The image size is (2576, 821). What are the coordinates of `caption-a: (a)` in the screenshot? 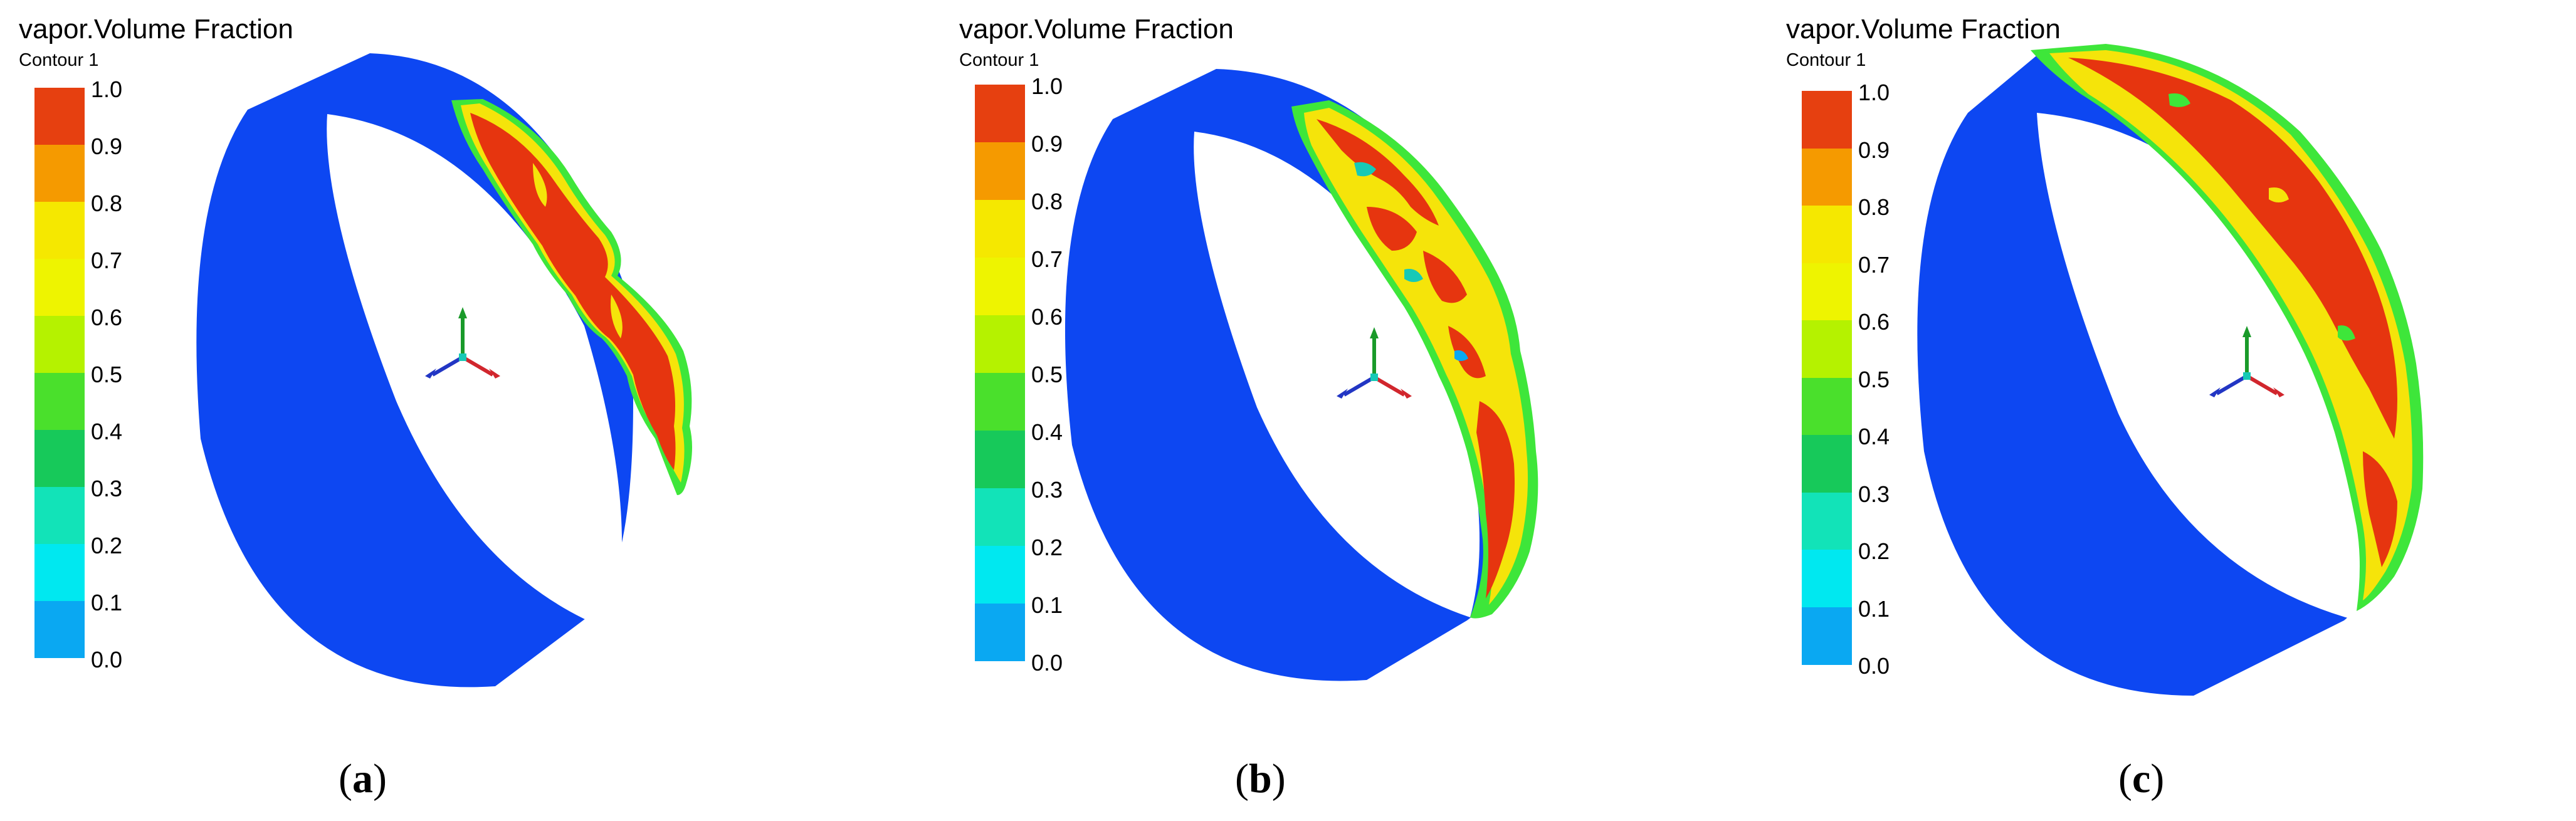 It's located at (363, 779).